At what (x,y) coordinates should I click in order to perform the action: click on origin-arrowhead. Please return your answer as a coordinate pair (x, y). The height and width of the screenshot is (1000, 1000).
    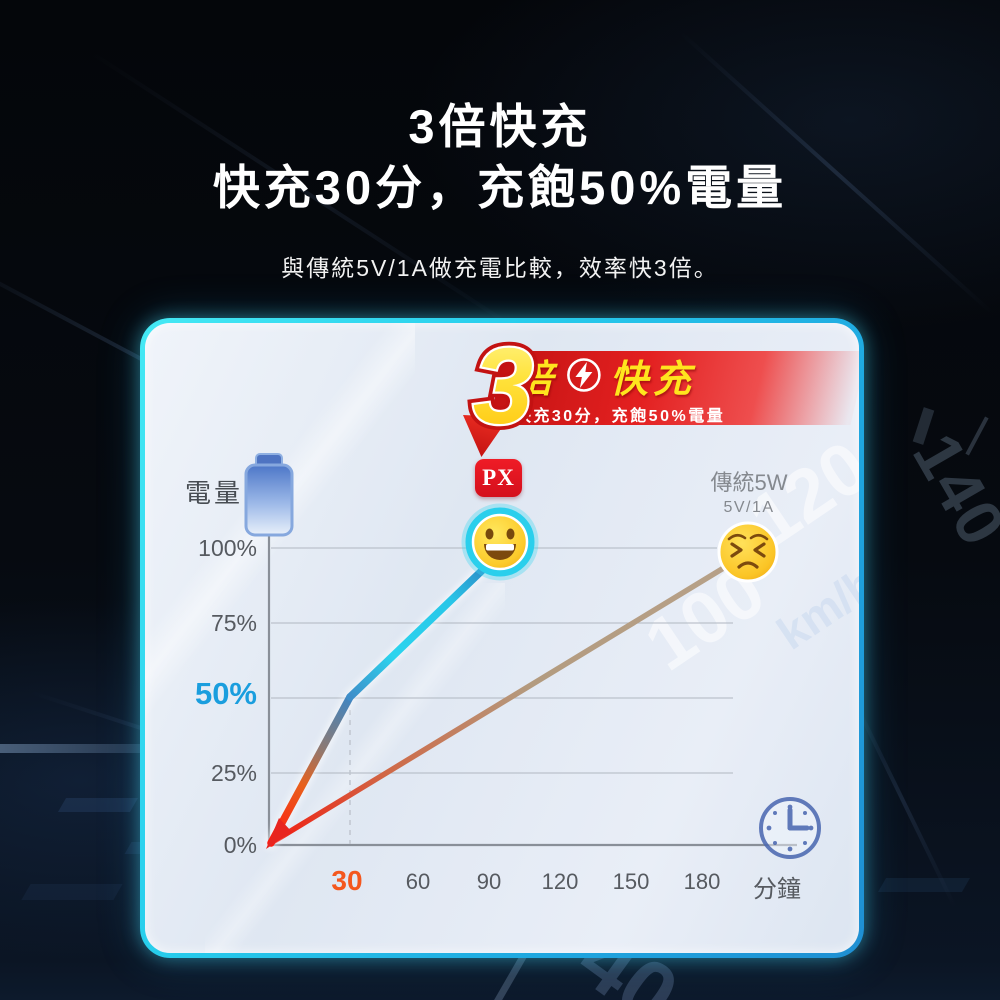
    Looking at the image, I should click on (279, 833).